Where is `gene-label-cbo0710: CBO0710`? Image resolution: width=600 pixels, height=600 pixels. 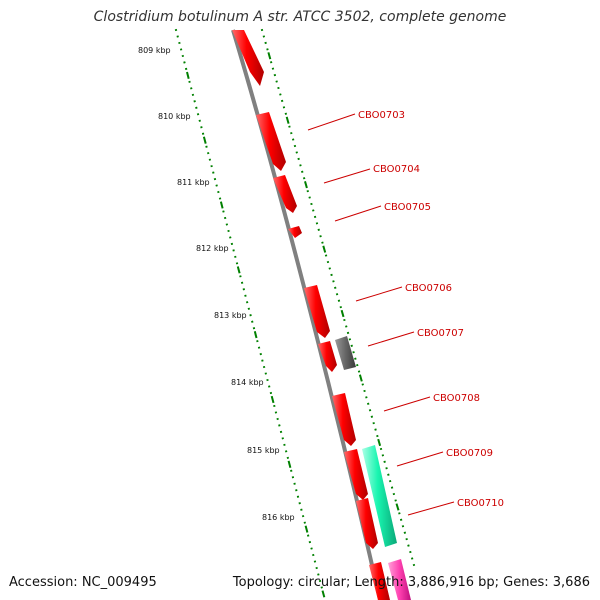
gene-label-cbo0710: CBO0710 is located at coordinates (480, 503).